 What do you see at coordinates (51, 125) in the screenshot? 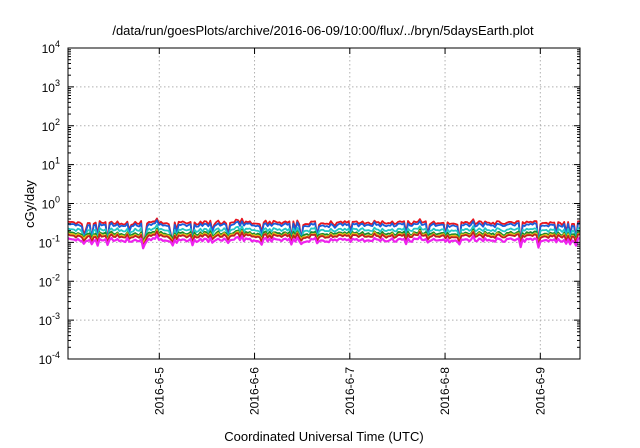
I see `y-tick-label: 10²` at bounding box center [51, 125].